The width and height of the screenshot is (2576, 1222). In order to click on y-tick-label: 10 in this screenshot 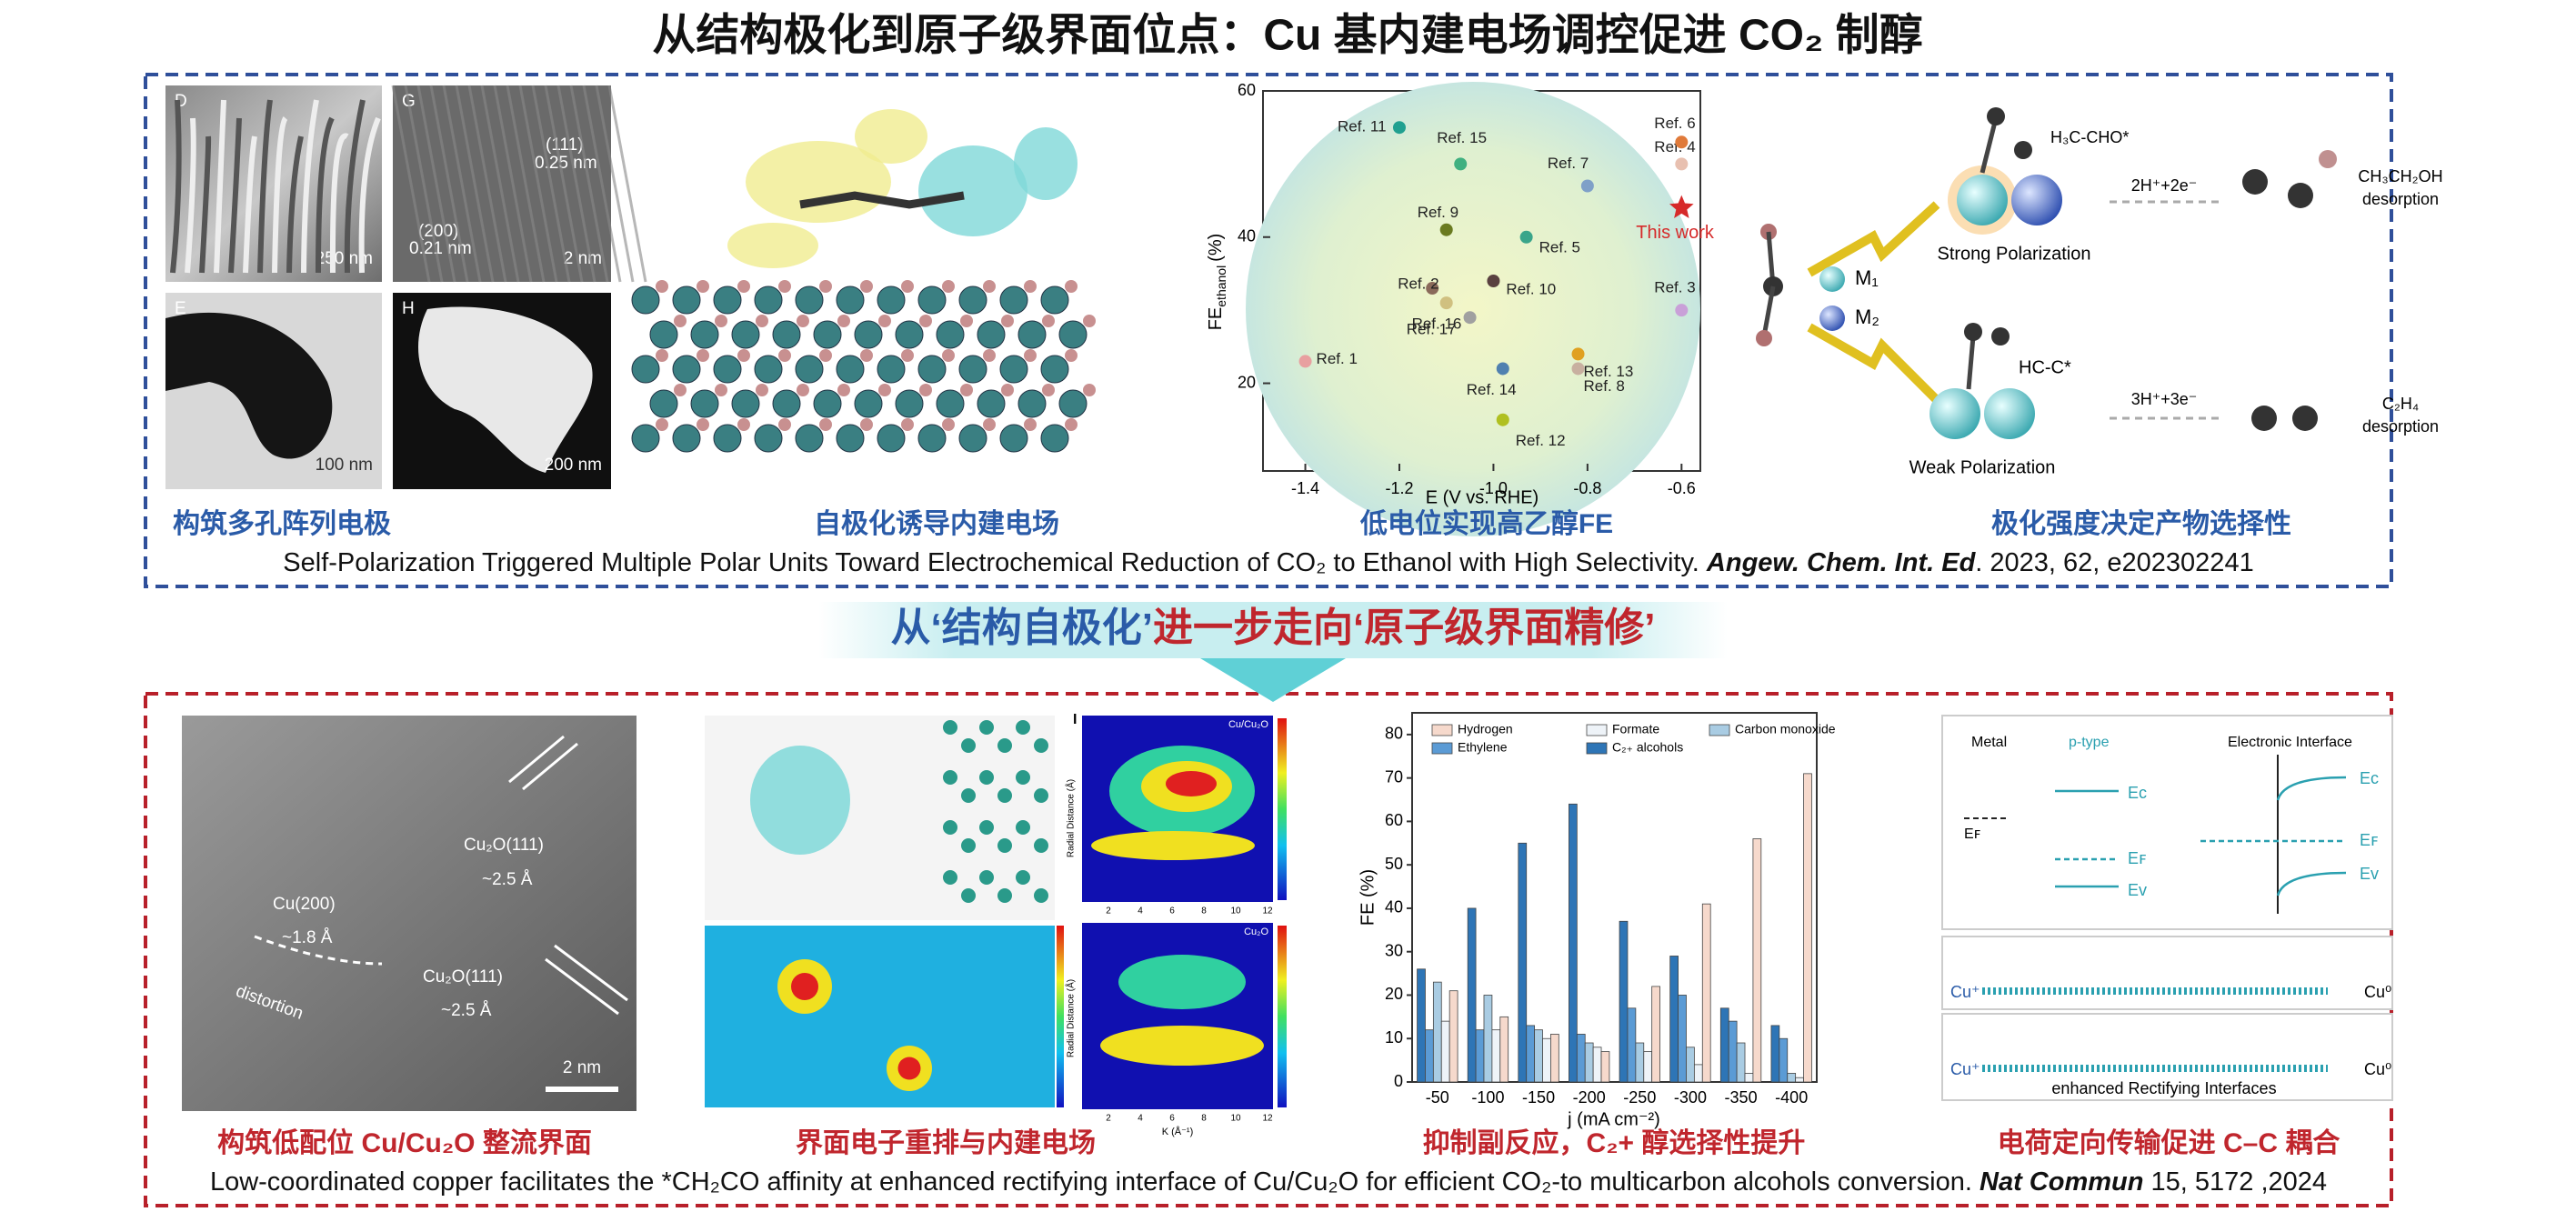, I will do `click(1394, 1037)`.